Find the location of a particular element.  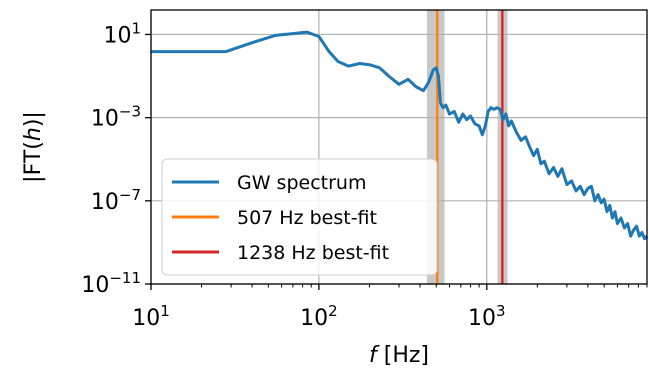

shaded-bands is located at coordinates (467, 147).